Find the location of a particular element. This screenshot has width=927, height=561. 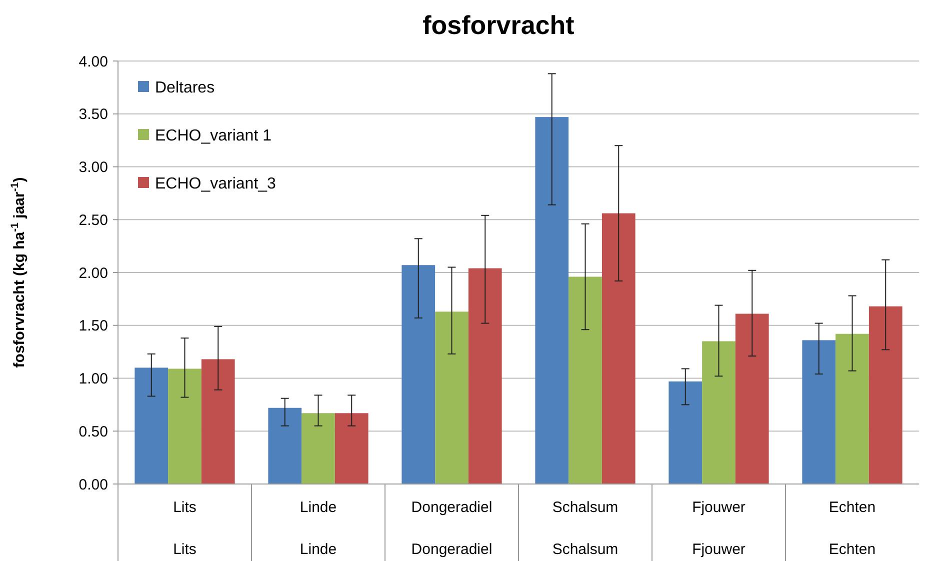

y-tick-label: 1.50 is located at coordinates (93, 326).